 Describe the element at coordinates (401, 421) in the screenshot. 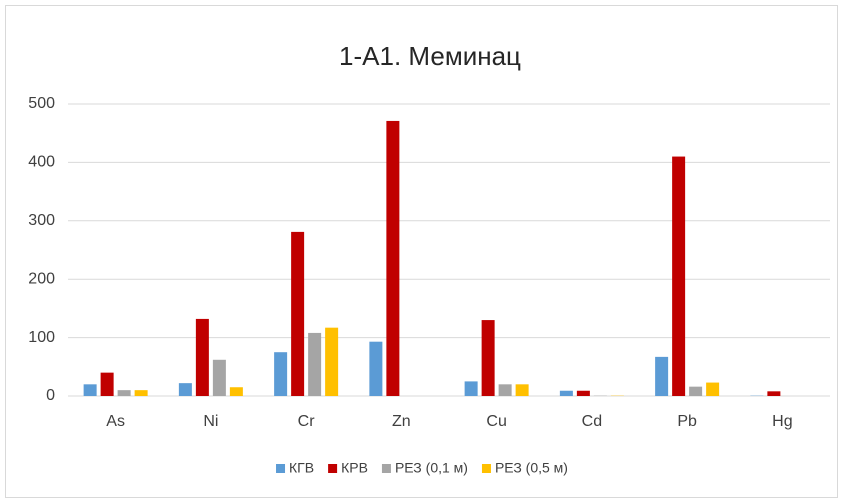

I see `x-tick-label: Zn` at that location.